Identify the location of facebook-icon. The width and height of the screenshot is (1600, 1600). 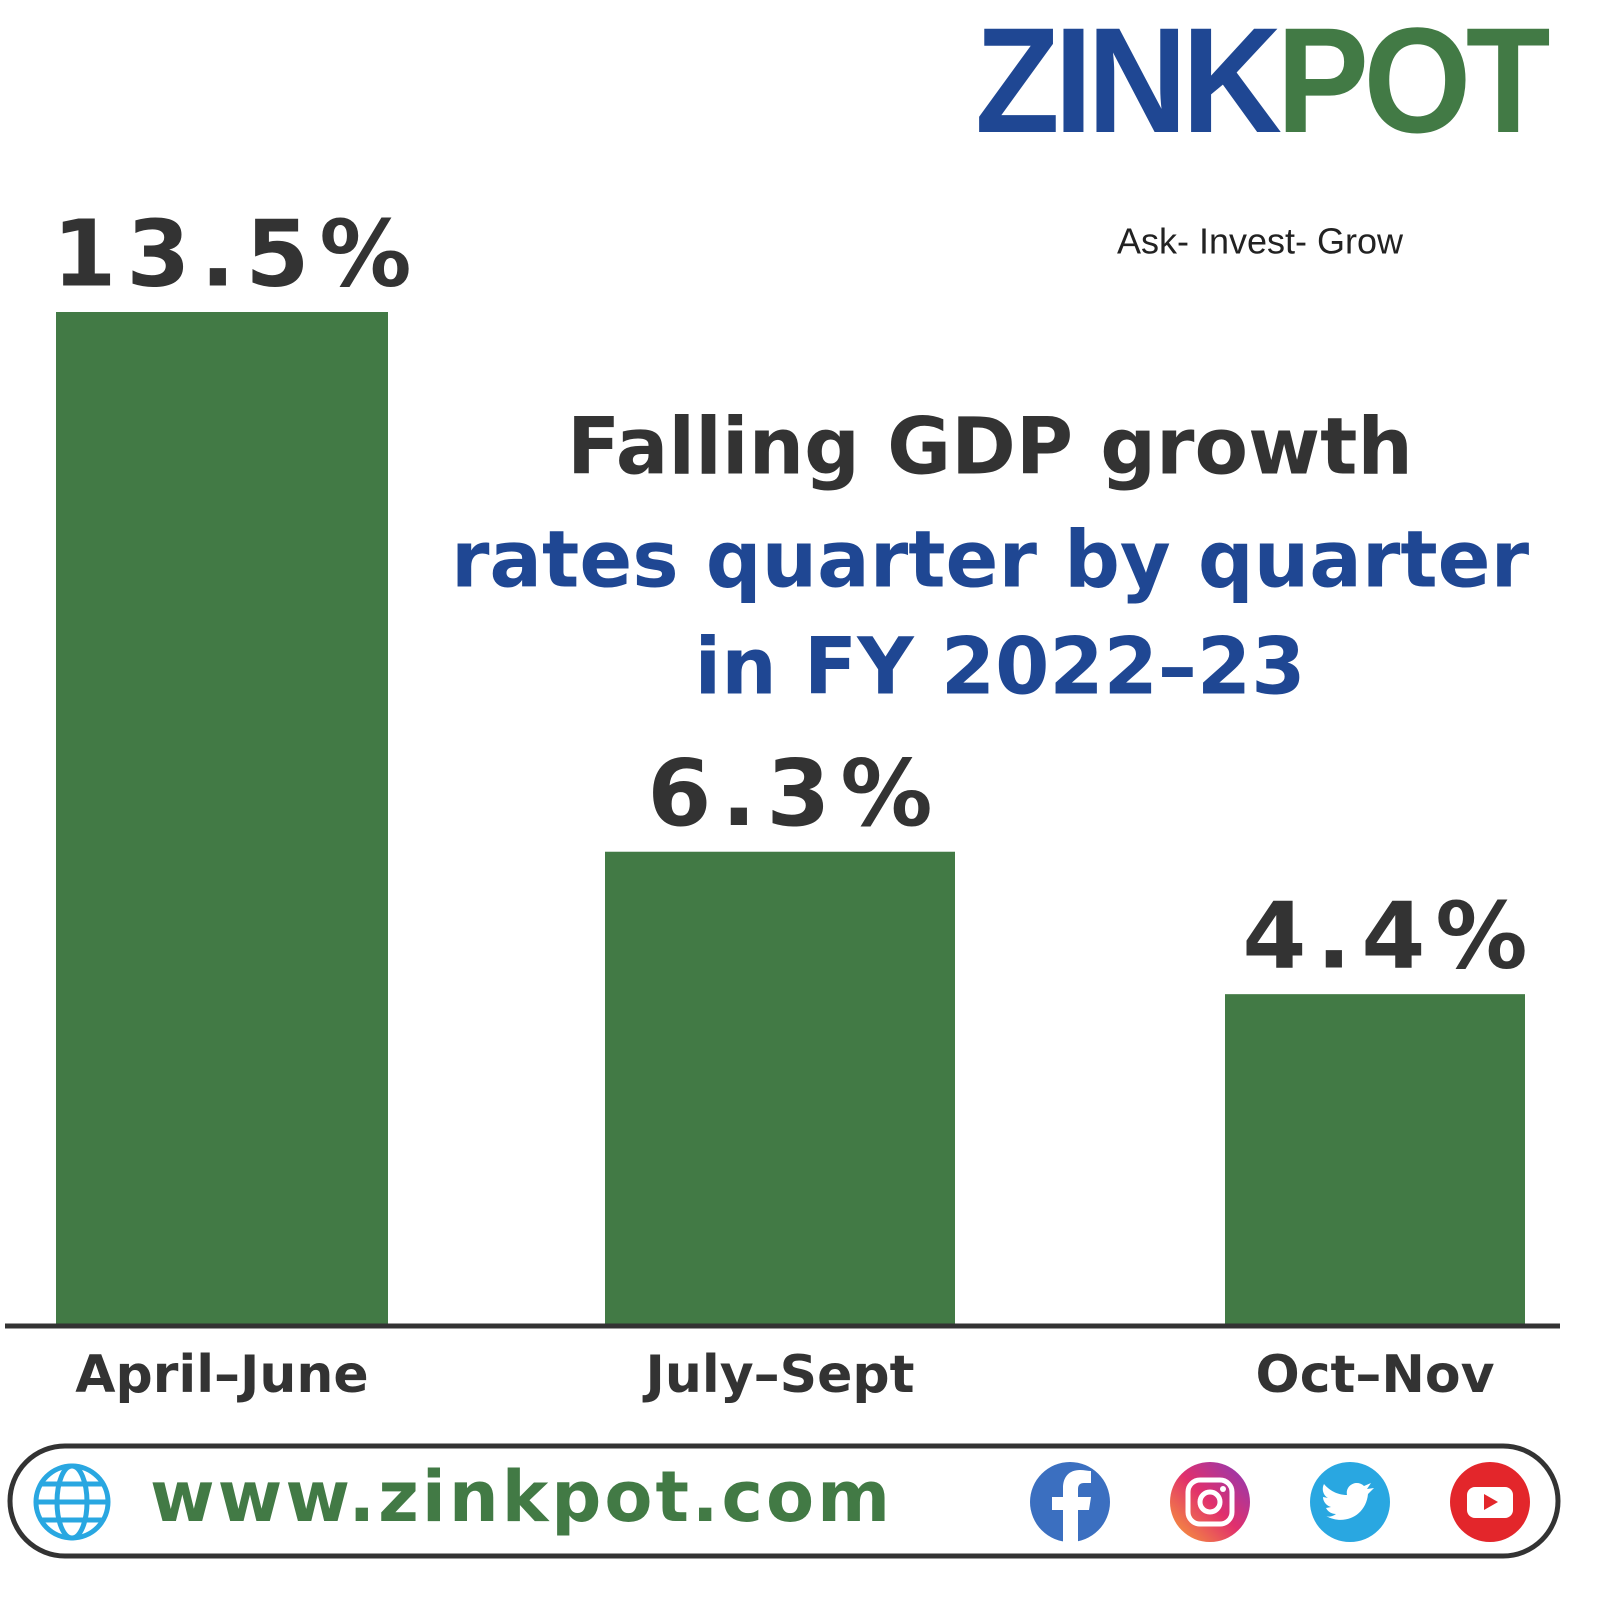
(1070, 1503).